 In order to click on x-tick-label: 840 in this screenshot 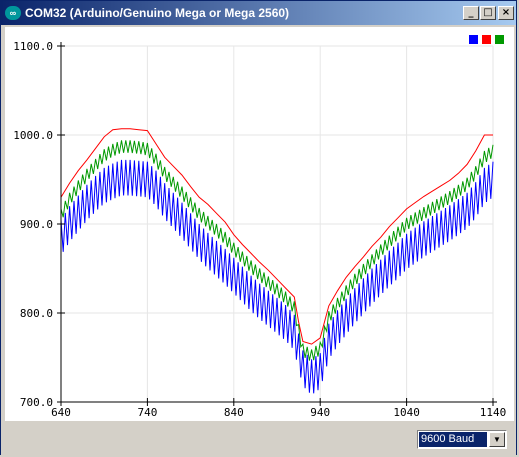, I will do `click(234, 412)`.